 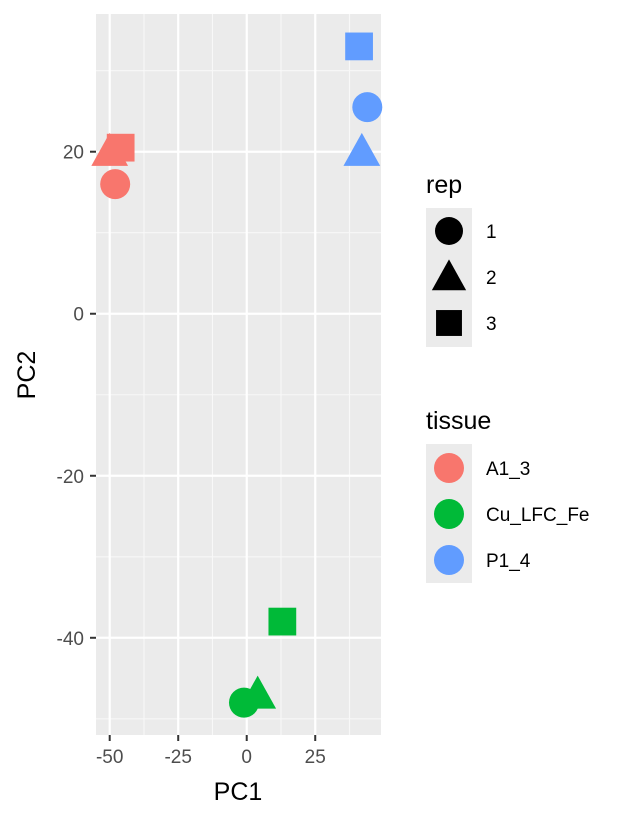 I want to click on y-axis: -40 -20 0 20, so click(x=76, y=396).